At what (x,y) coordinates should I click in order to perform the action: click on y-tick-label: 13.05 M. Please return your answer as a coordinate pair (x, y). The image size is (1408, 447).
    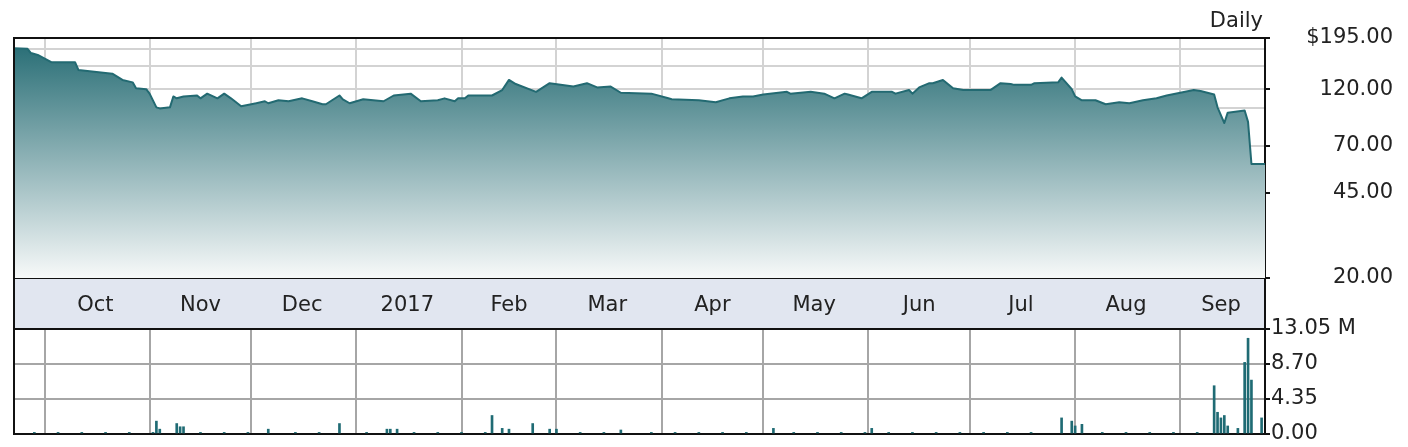
    Looking at the image, I should click on (1313, 327).